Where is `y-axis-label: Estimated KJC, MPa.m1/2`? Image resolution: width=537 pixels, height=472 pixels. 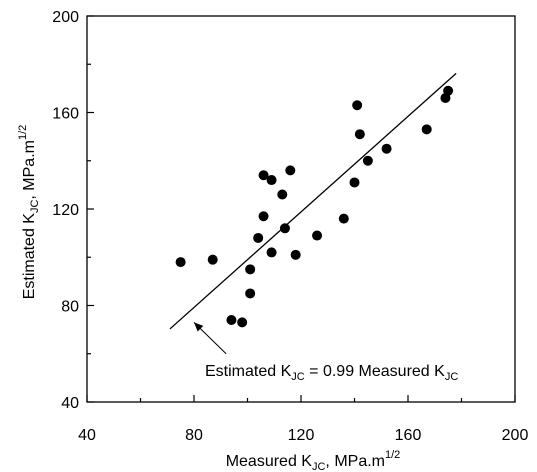 y-axis-label: Estimated KJC, MPa.m1/2 is located at coordinates (29, 212).